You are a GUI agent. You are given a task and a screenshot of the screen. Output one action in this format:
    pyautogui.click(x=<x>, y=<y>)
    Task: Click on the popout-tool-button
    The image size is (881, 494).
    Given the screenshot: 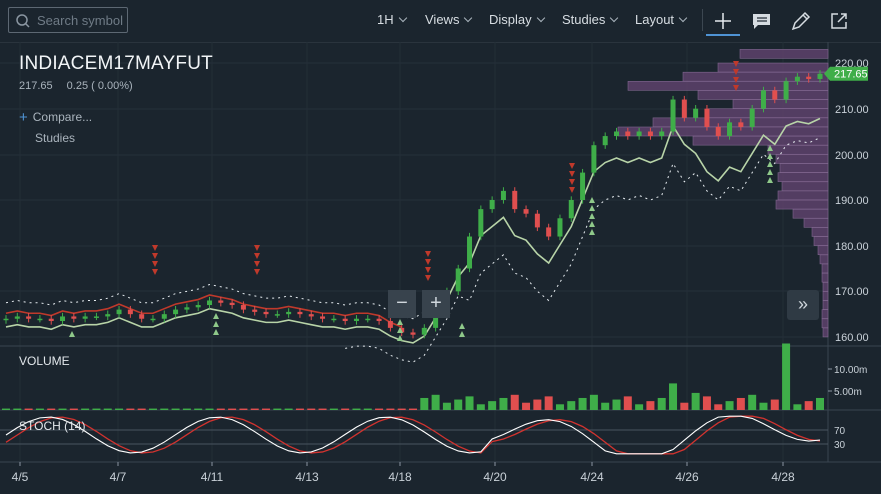 What is the action you would take?
    pyautogui.click(x=840, y=21)
    